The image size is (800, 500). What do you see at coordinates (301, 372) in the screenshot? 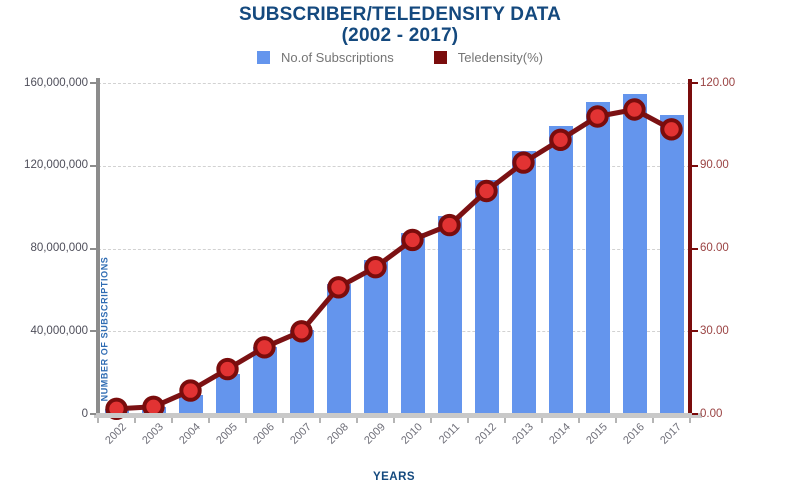
I see `bar-2007` at bounding box center [301, 372].